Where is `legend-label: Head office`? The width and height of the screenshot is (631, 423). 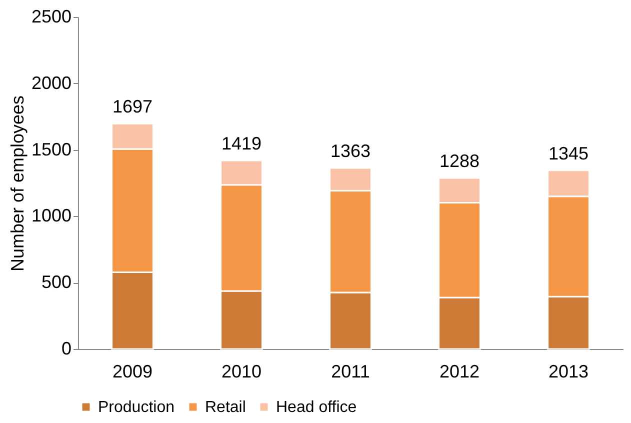 legend-label: Head office is located at coordinates (316, 407).